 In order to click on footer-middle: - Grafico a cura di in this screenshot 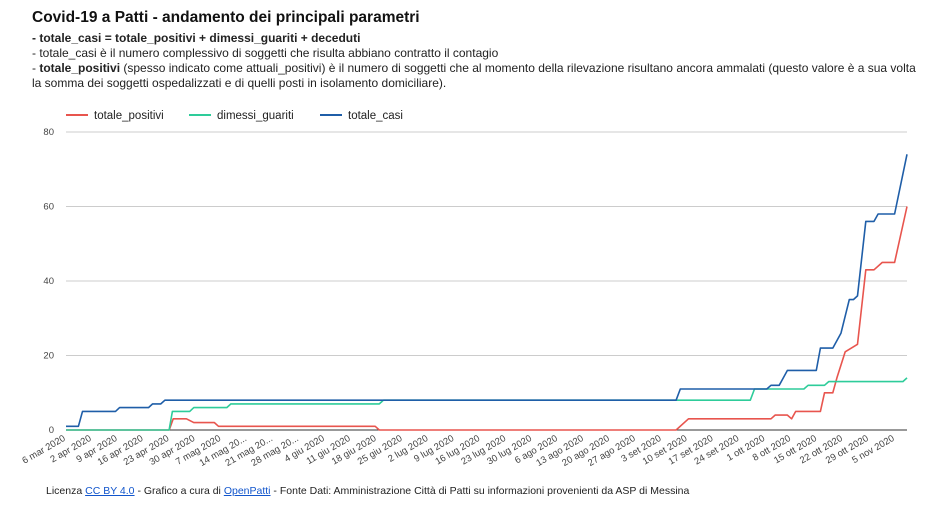, I will do `click(179, 491)`.